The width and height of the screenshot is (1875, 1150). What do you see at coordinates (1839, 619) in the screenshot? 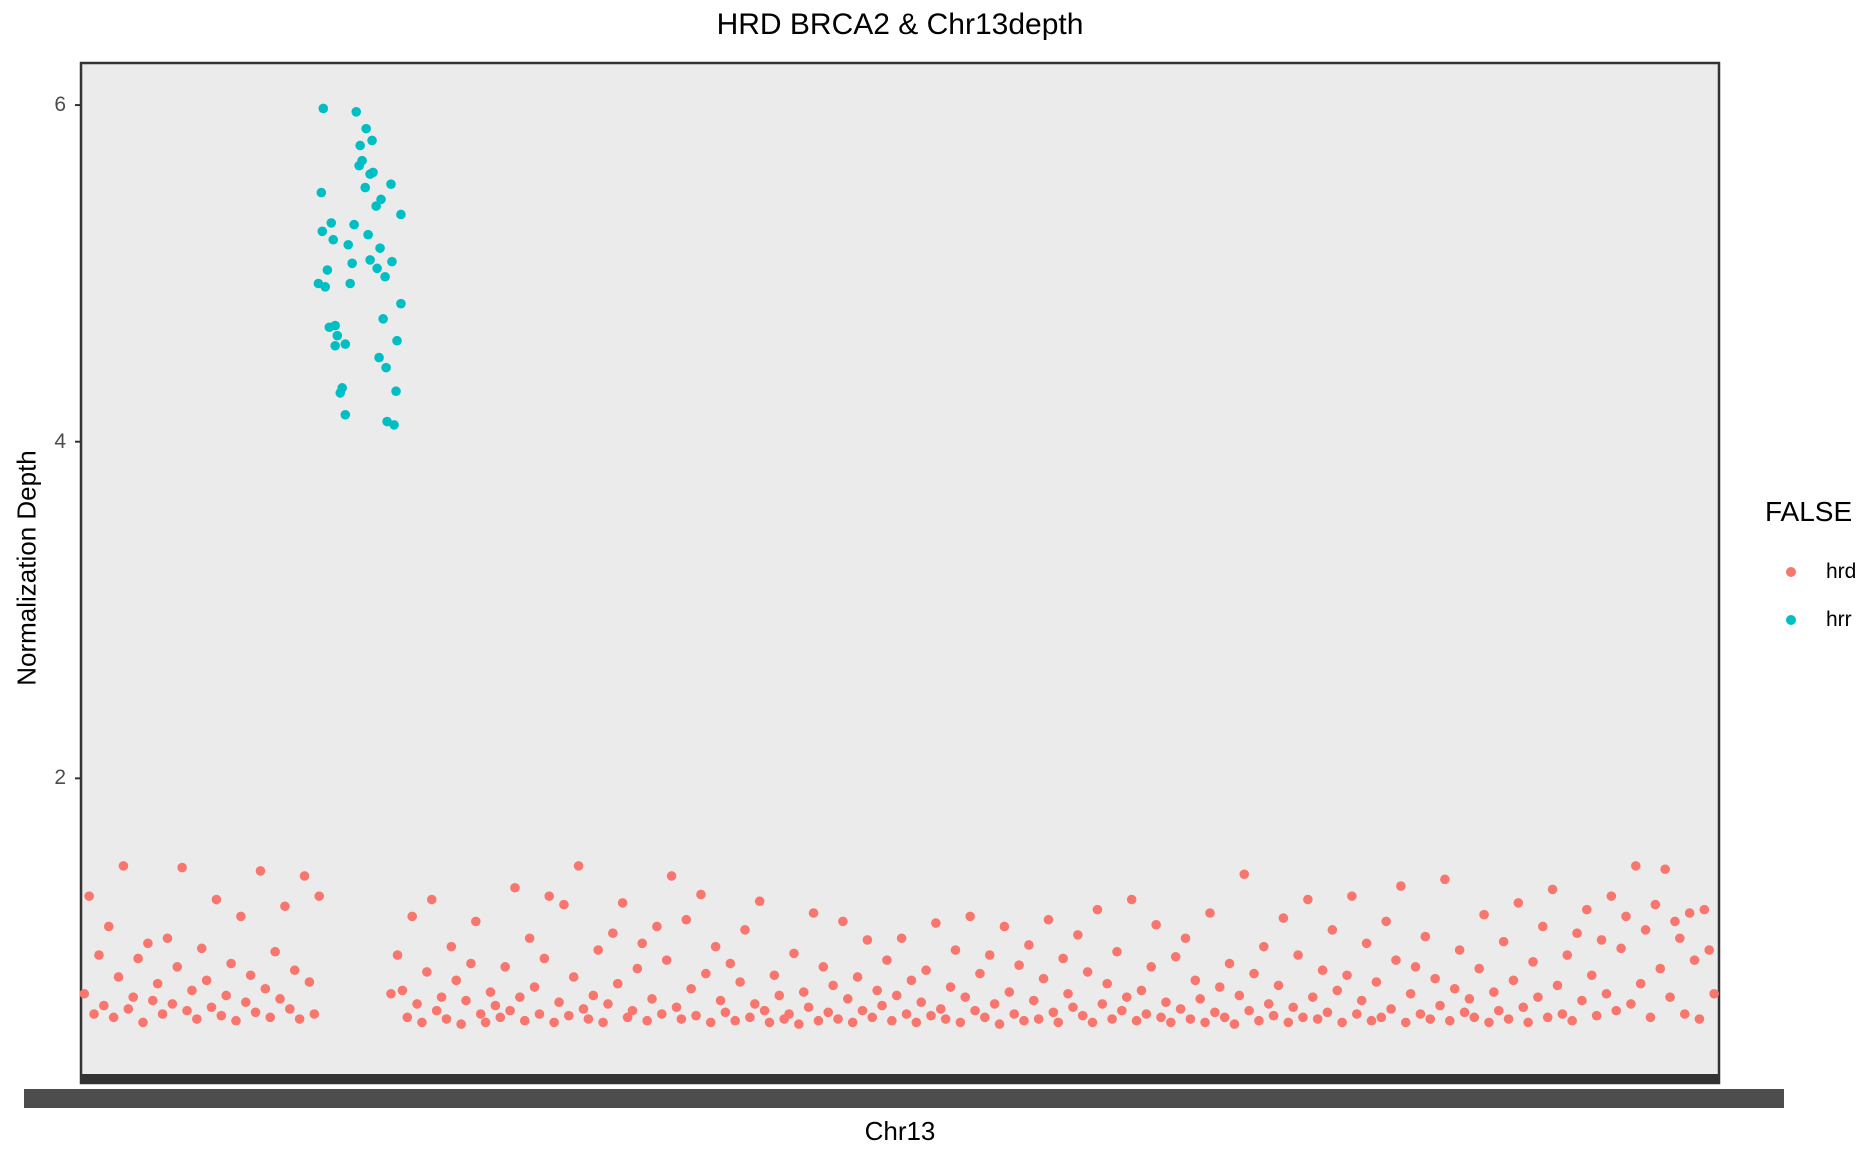
I see `legend-label: hrr` at bounding box center [1839, 619].